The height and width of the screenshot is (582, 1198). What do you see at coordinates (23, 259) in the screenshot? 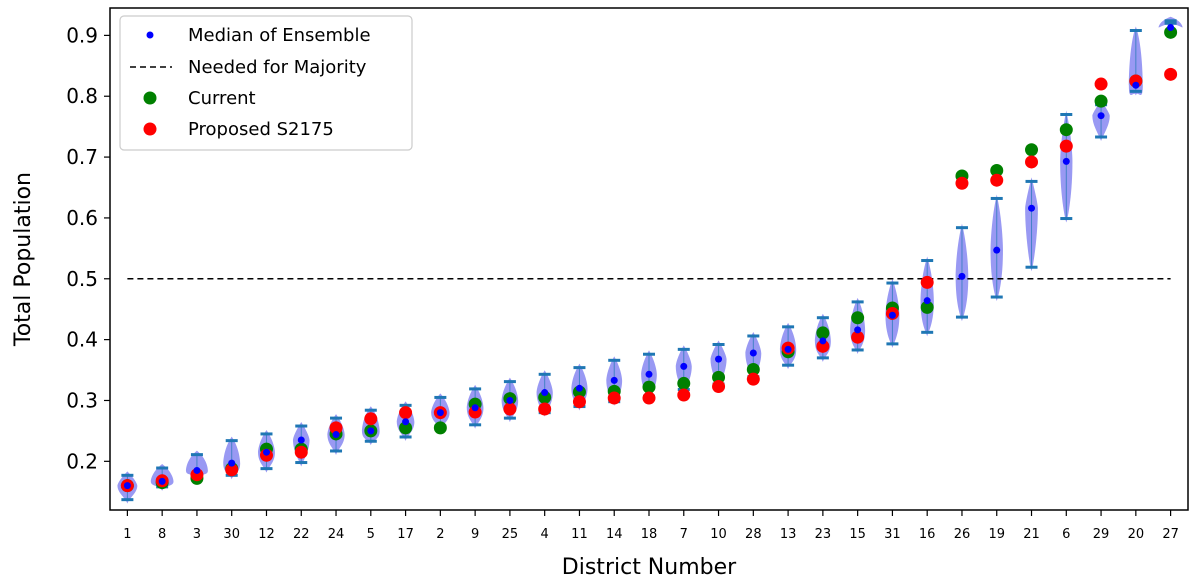
I see `y-axis-label: Total Population` at bounding box center [23, 259].